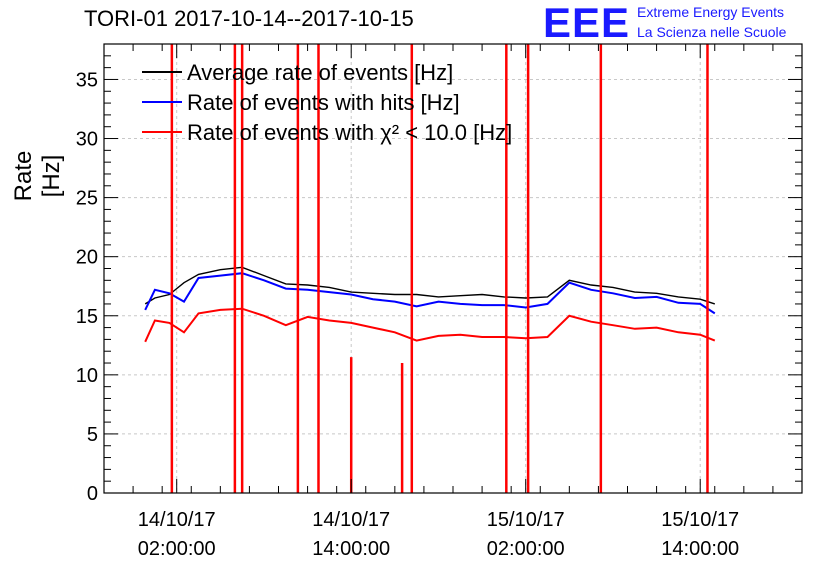 The image size is (836, 572). I want to click on legend-label: Average rate of events [Hz], so click(320, 72).